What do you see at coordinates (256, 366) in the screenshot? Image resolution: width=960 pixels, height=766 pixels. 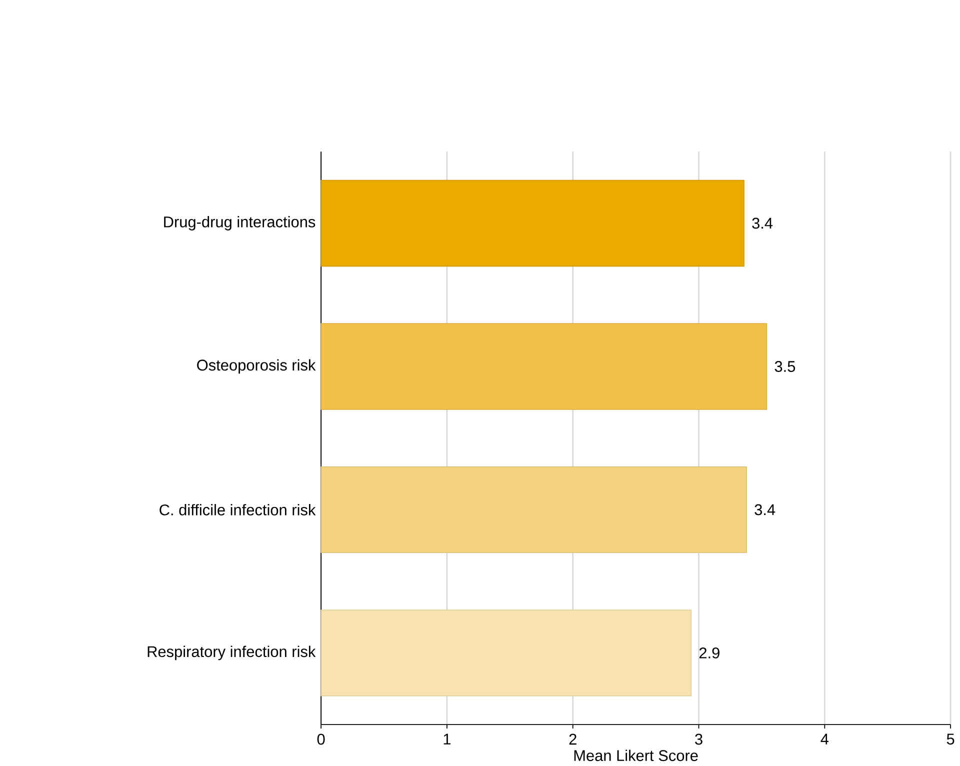 I see `y-tick-label: Osteoporosis risk` at bounding box center [256, 366].